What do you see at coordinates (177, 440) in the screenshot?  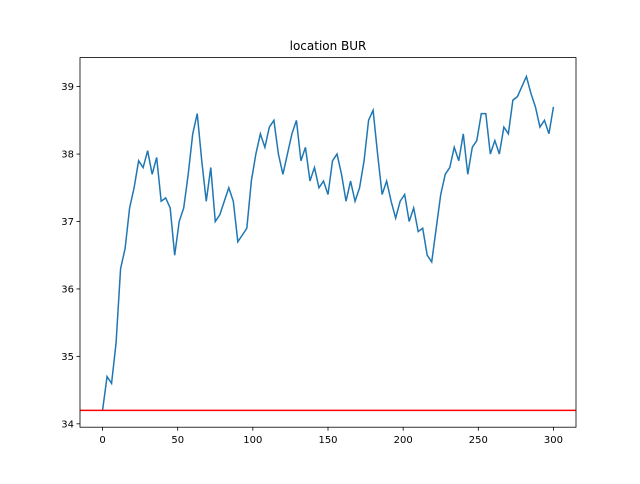 I see `x-tick-label: 50` at bounding box center [177, 440].